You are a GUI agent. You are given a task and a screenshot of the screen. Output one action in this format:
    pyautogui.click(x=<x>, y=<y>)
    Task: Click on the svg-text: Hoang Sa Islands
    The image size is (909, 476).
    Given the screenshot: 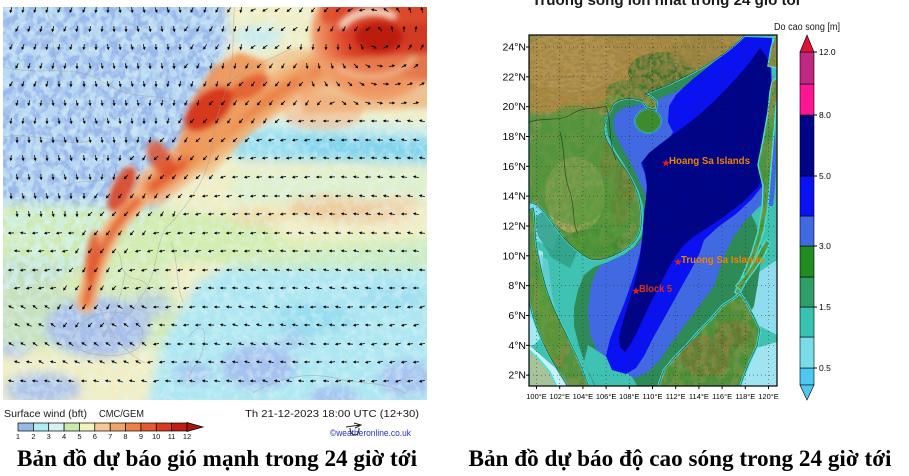 What is the action you would take?
    pyautogui.click(x=709, y=161)
    